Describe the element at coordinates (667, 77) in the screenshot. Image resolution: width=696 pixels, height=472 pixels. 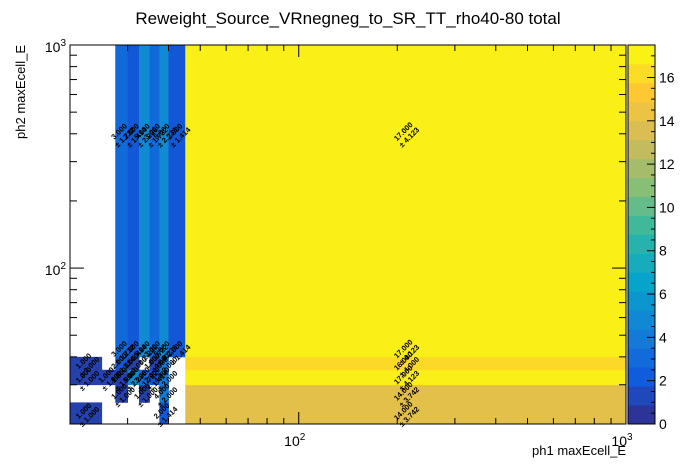
I see `colorbar-tick-label: 16` at that location.